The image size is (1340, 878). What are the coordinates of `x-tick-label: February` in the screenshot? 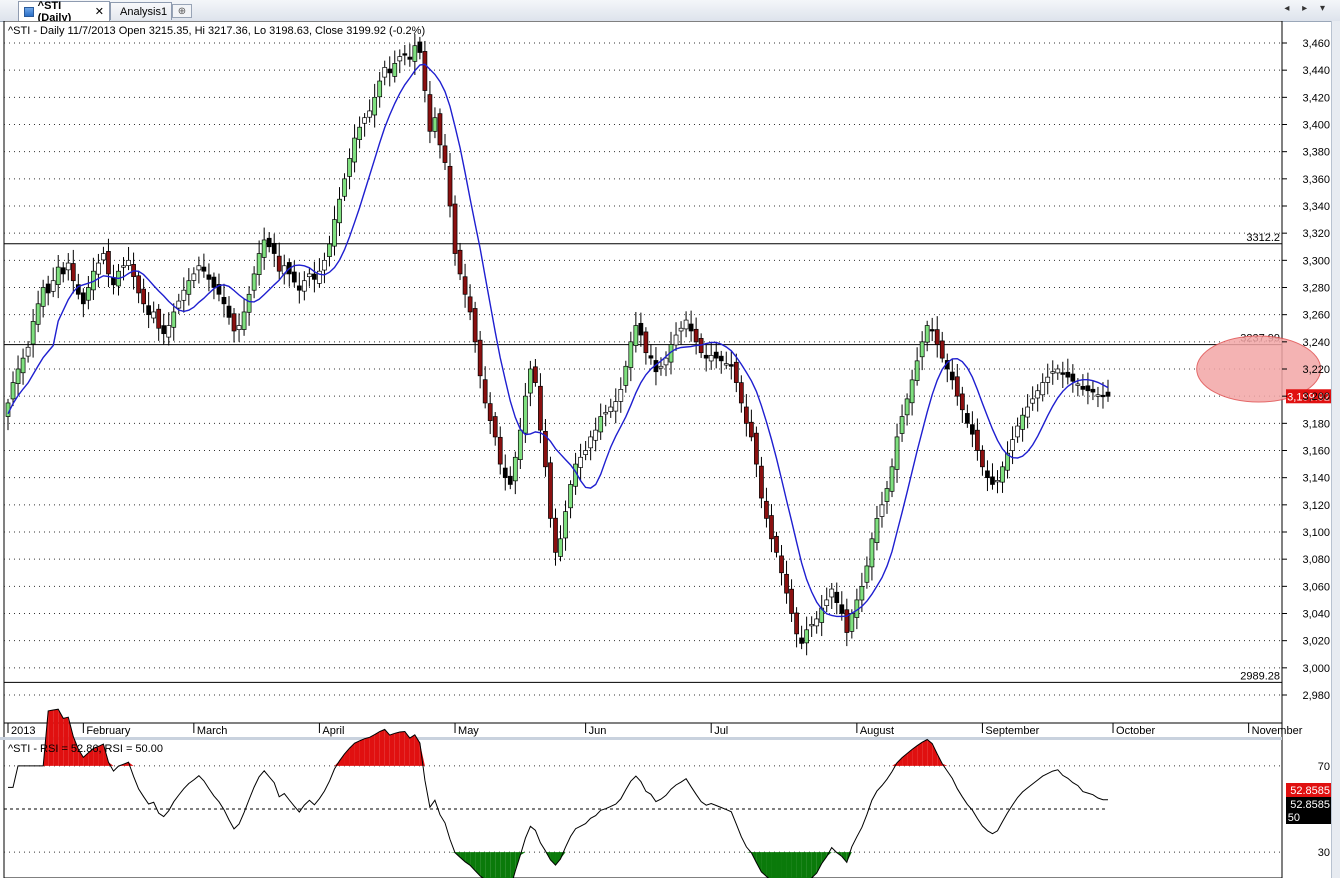 It's located at (108, 731).